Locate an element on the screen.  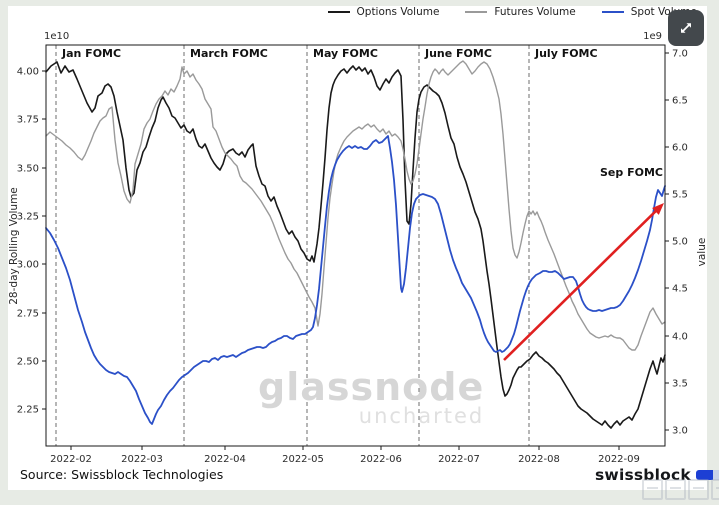
annotation-arrow-line is located at coordinates (581, 283).